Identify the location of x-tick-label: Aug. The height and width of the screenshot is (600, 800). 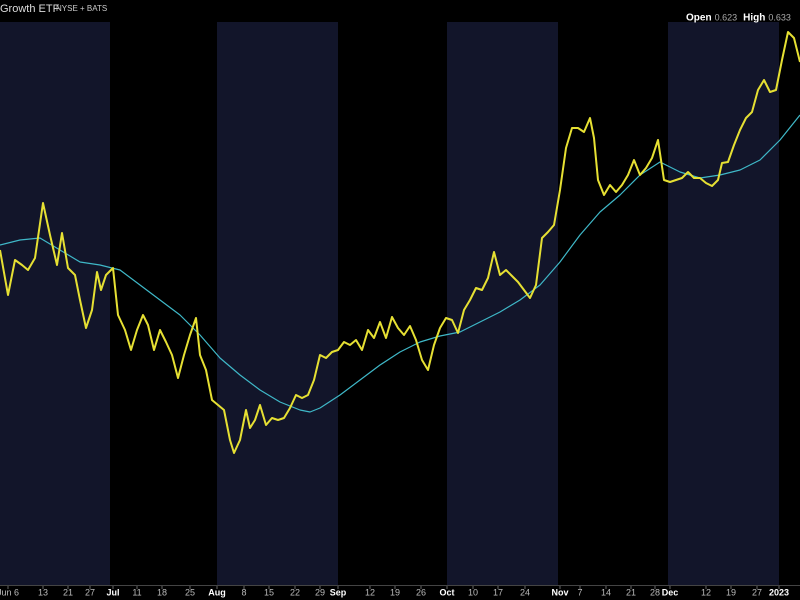
(217, 592).